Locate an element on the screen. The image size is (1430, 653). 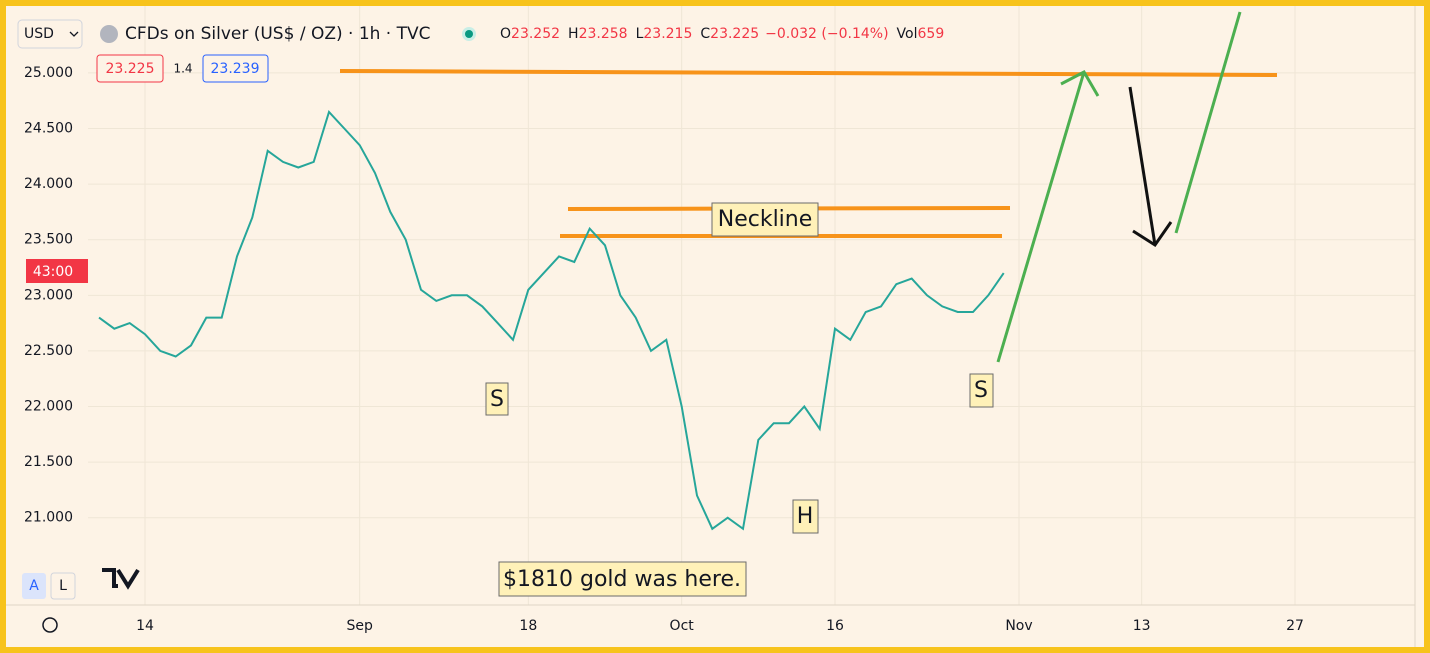
dropdown-icon is located at coordinates (74, 34).